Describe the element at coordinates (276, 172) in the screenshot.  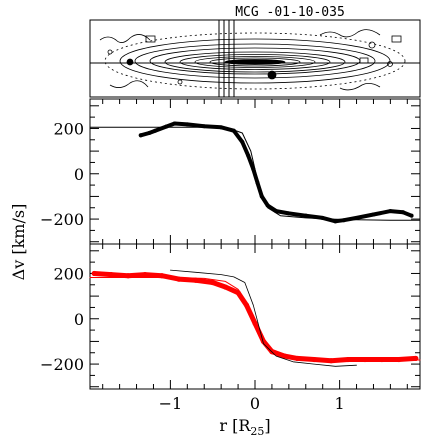
I see `data-series-line` at that location.